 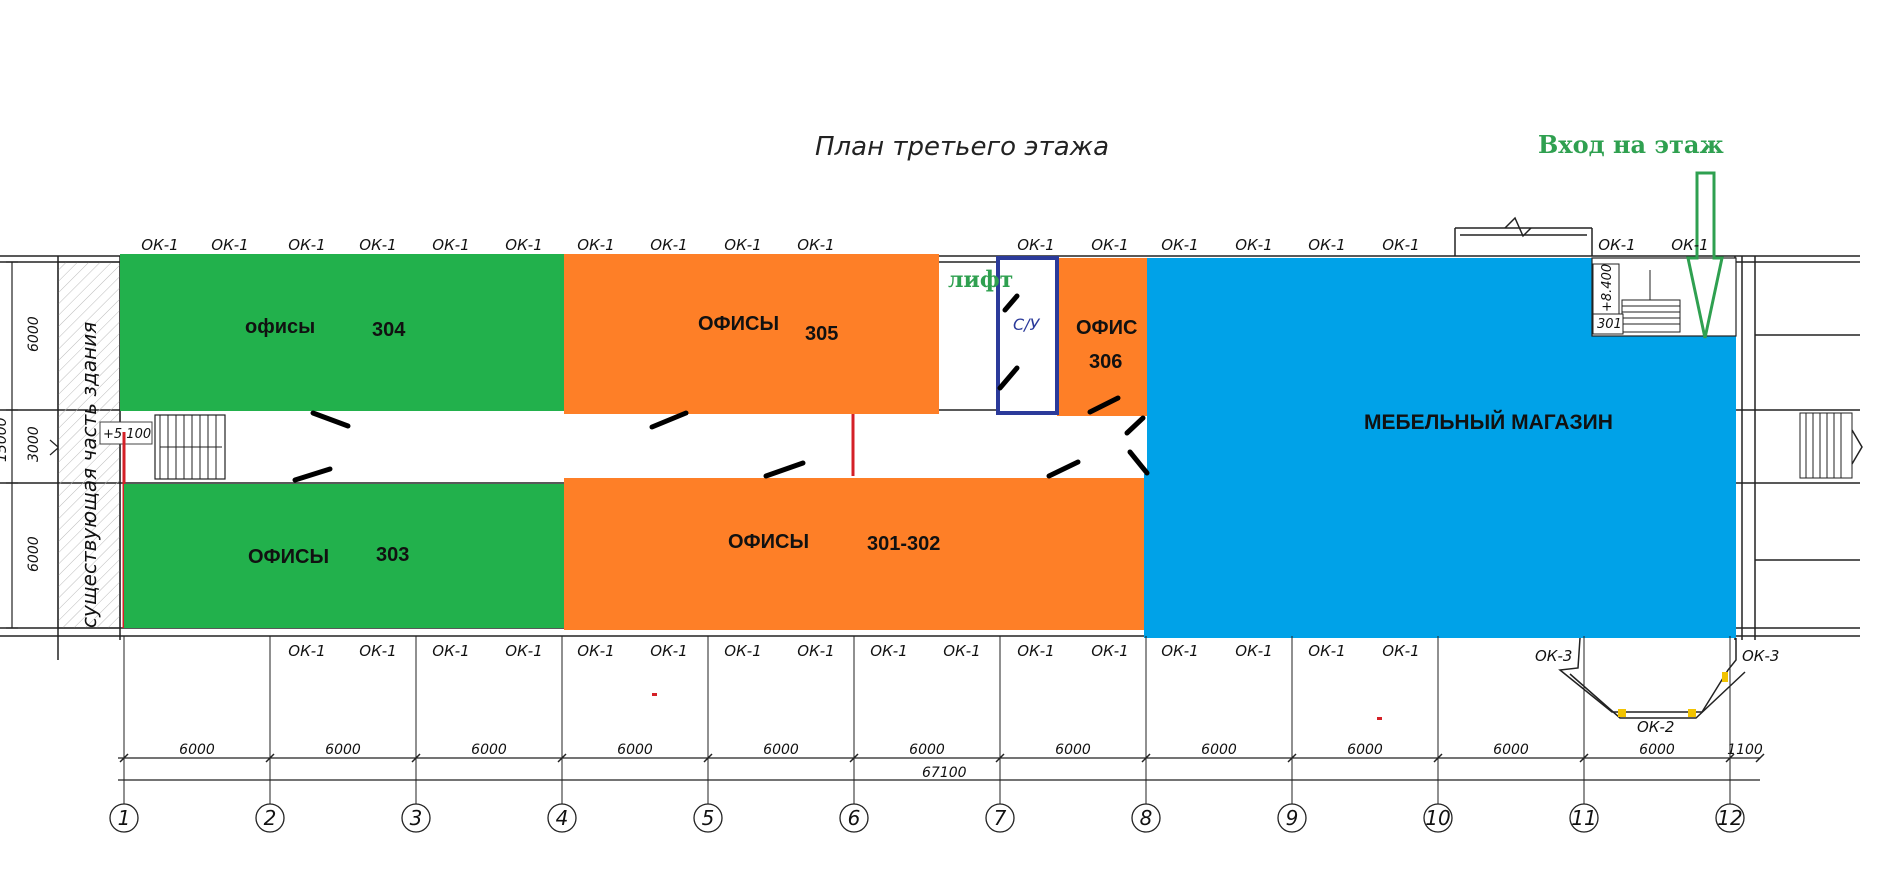 What do you see at coordinates (1219, 750) in the screenshot?
I see `span-dim-8: 6000` at bounding box center [1219, 750].